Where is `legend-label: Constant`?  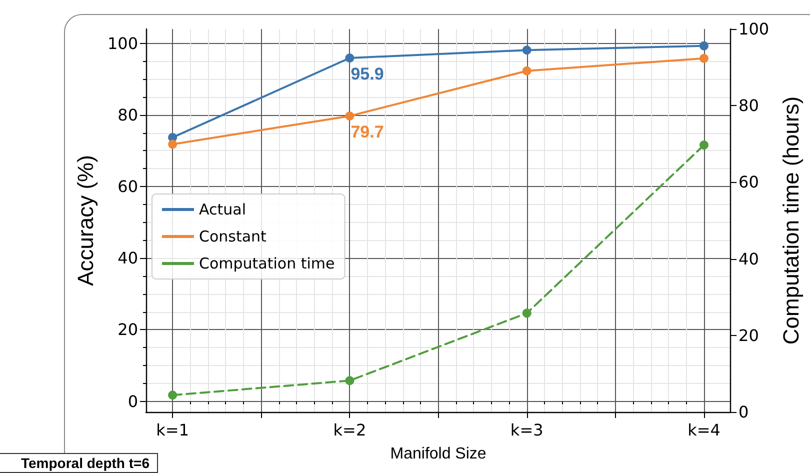 legend-label: Constant is located at coordinates (233, 237).